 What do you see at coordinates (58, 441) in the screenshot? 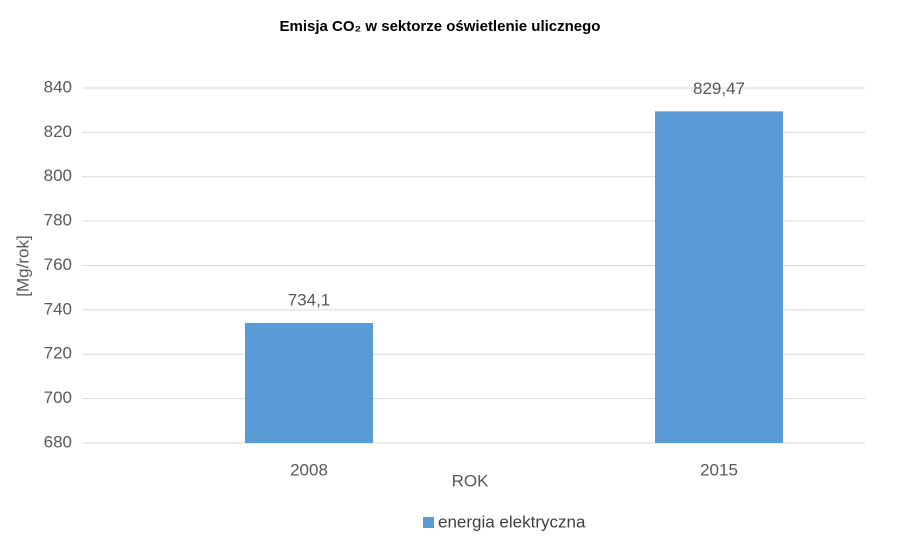
I see `y-tick-label: 680` at bounding box center [58, 441].